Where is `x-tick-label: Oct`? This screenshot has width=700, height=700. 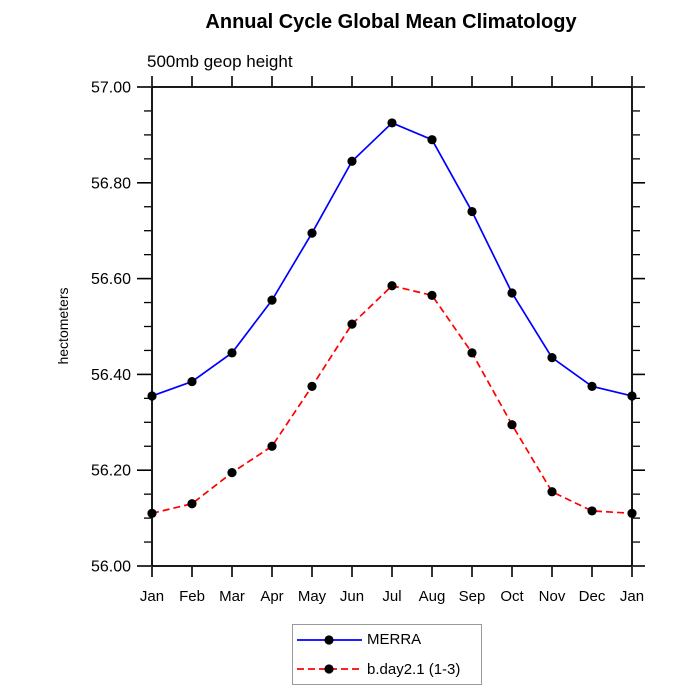
x-tick-label: Oct is located at coordinates (512, 596).